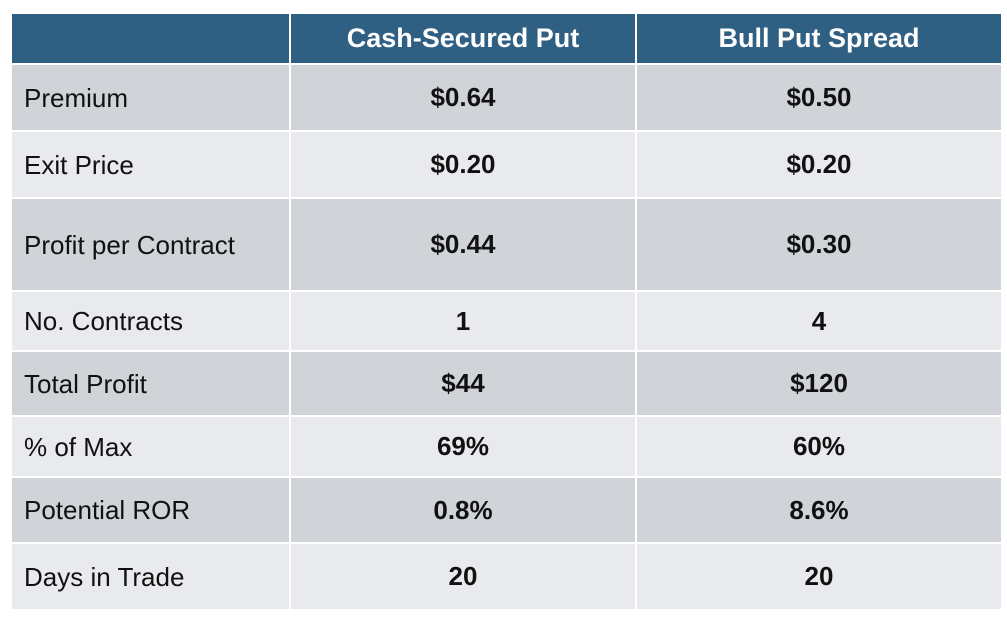 The width and height of the screenshot is (1007, 619). What do you see at coordinates (819, 383) in the screenshot?
I see `bps-value: $120` at bounding box center [819, 383].